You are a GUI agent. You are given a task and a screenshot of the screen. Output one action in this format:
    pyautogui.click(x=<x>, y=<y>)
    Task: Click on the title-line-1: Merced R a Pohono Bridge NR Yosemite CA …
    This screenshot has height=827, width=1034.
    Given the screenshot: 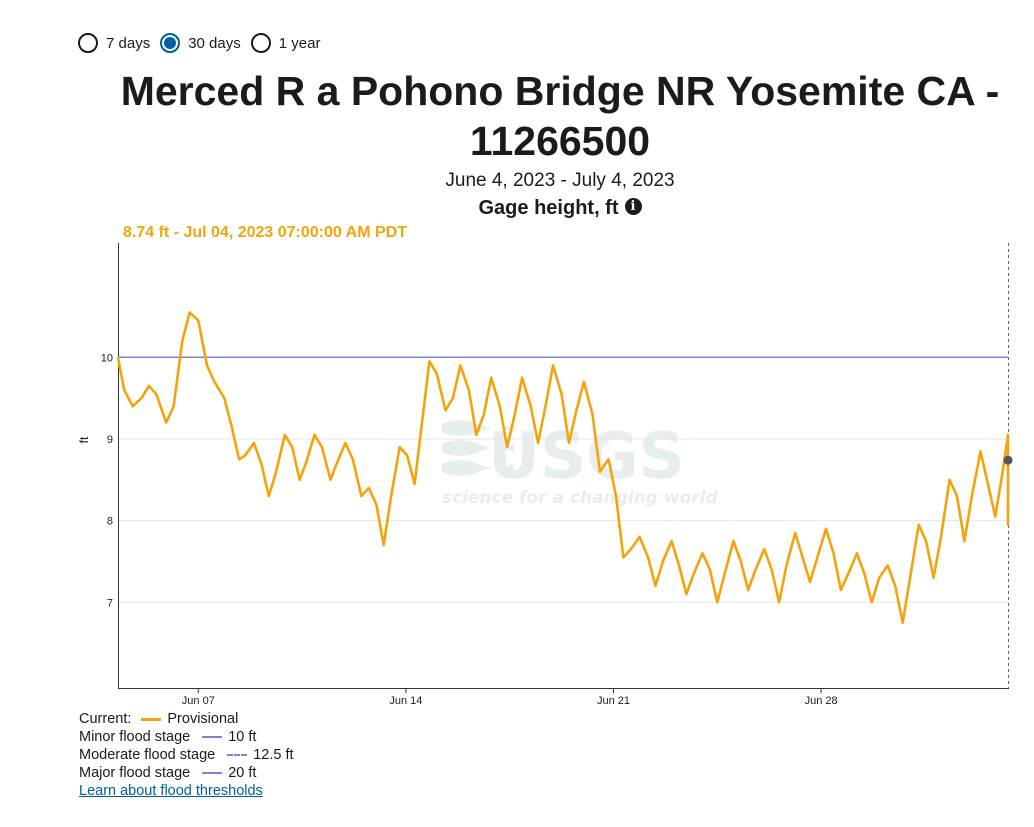 What is the action you would take?
    pyautogui.click(x=560, y=91)
    